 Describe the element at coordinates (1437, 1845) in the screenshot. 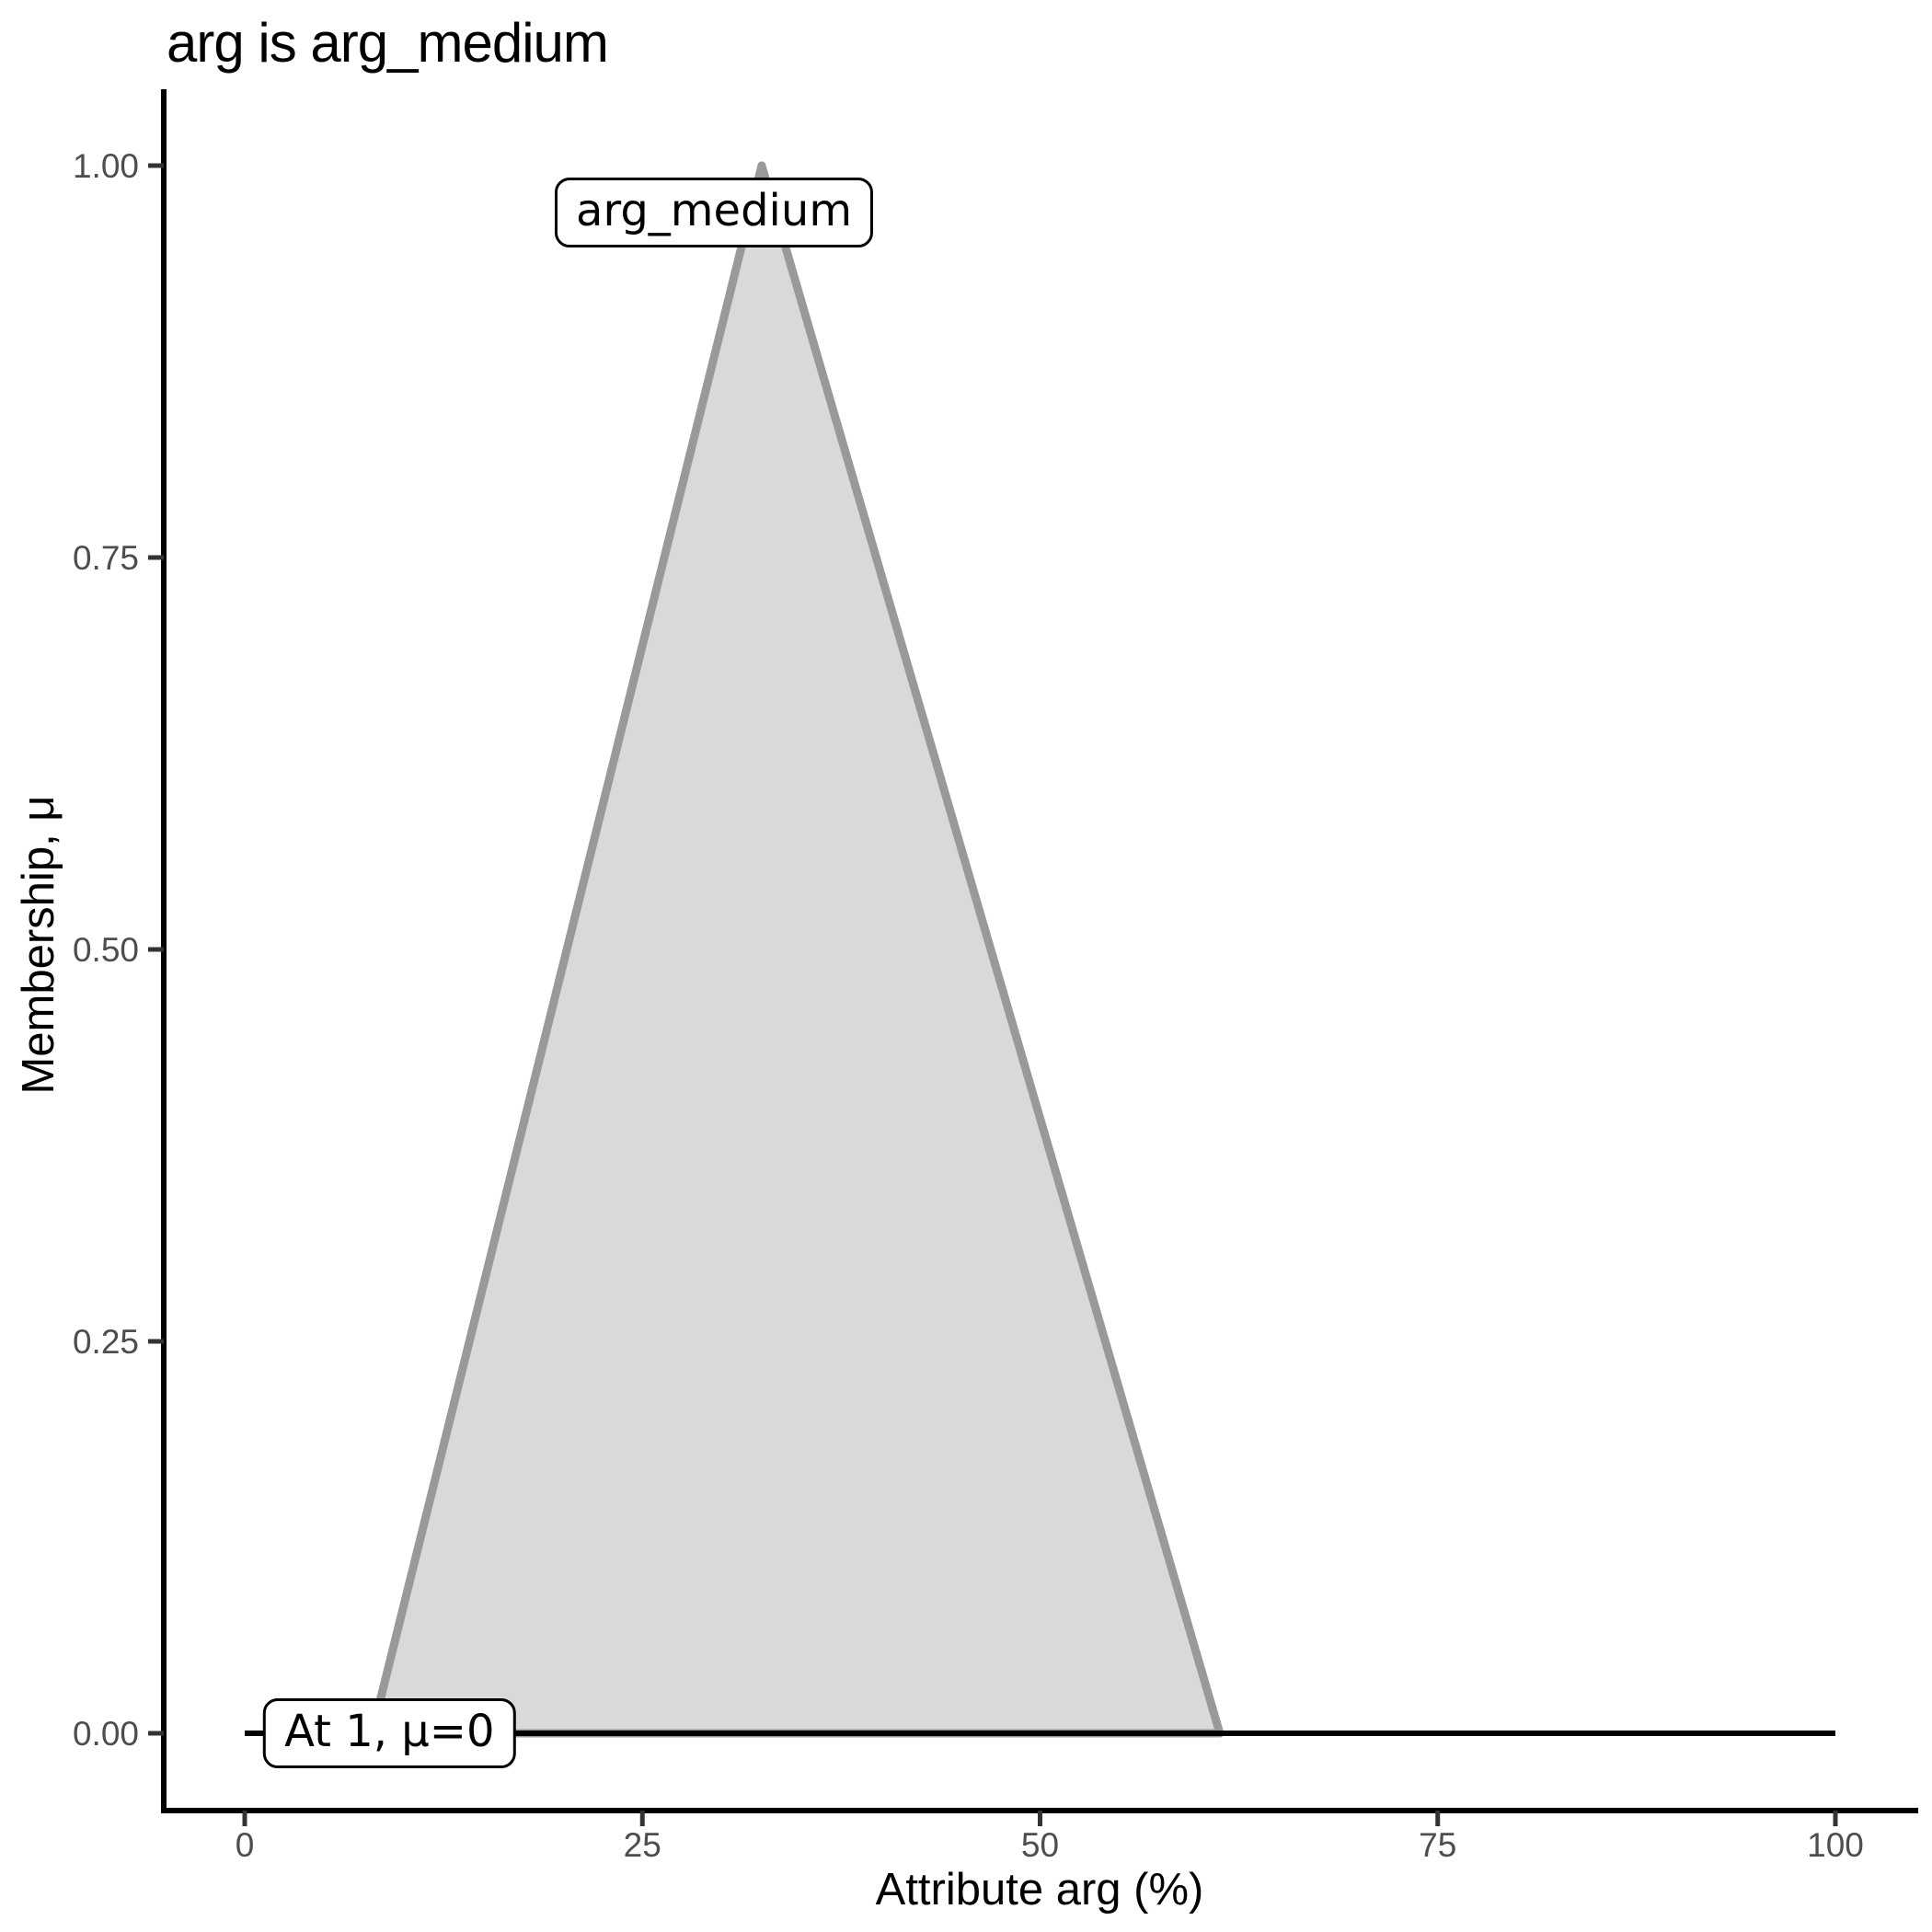

I see `x-tick-label: 75` at that location.